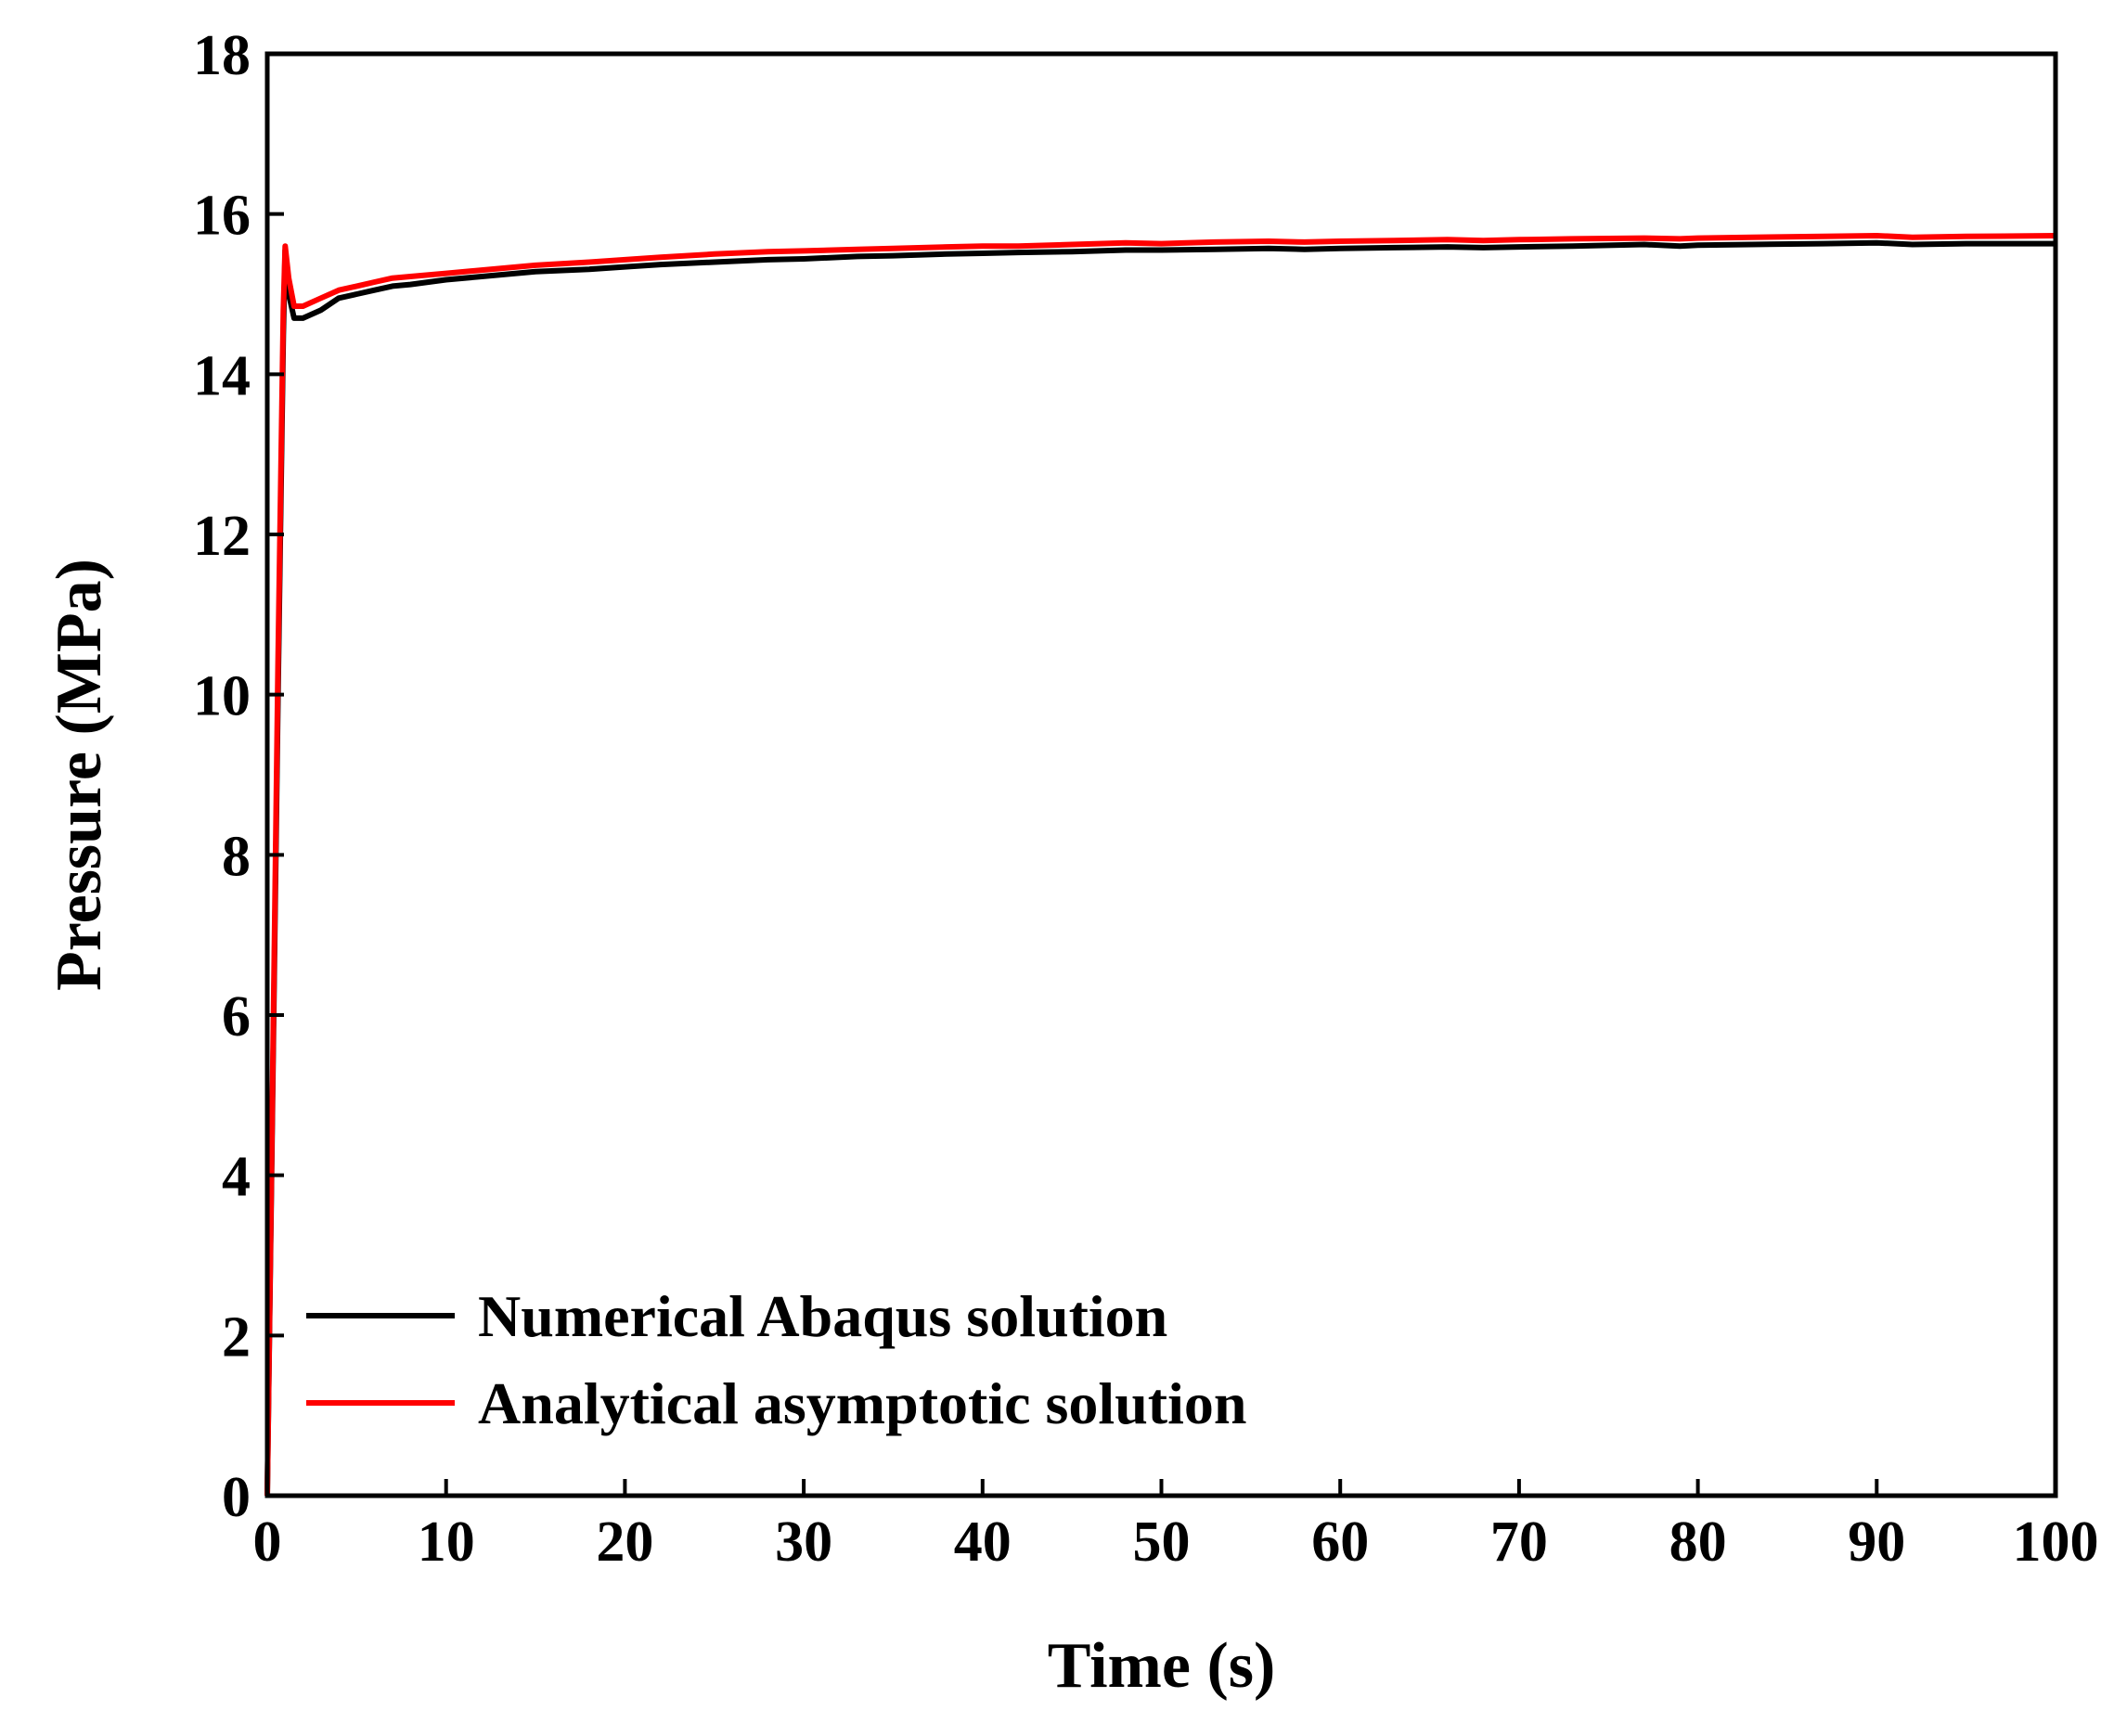  What do you see at coordinates (862, 1403) in the screenshot?
I see `legend-label-analytical: Analytical asymptotic solution` at bounding box center [862, 1403].